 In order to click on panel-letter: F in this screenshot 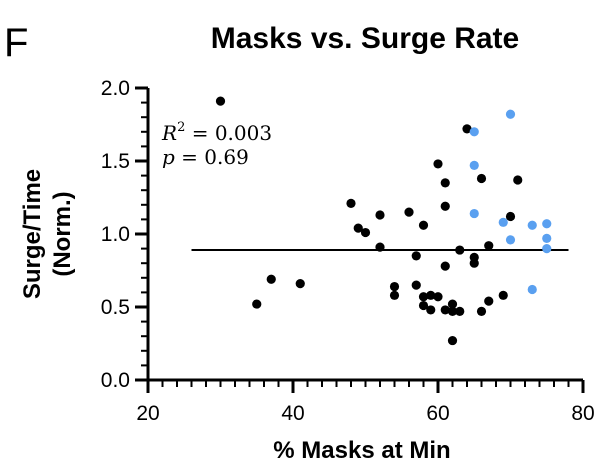, I will do `click(16, 43)`.